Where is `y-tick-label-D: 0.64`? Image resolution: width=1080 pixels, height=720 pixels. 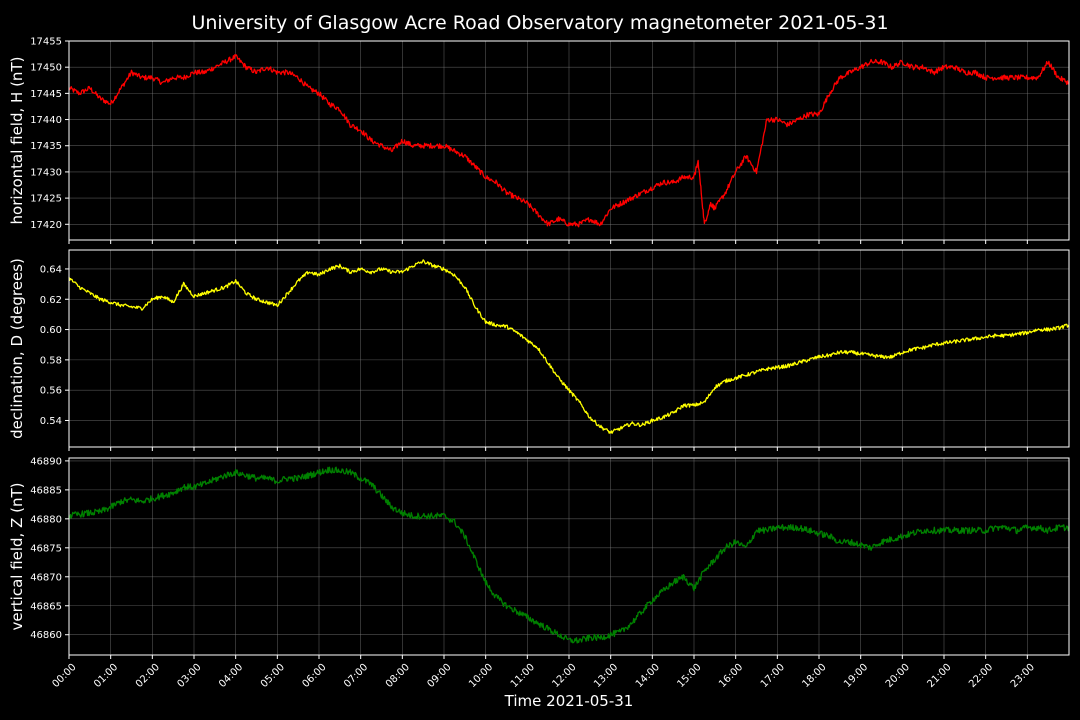 y-tick-label-D: 0.64 is located at coordinates (51, 269).